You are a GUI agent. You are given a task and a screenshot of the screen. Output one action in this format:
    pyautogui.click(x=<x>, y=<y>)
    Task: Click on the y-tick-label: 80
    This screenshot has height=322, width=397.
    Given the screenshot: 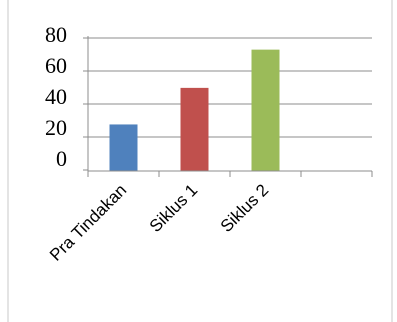 What is the action you would take?
    pyautogui.click(x=56, y=34)
    